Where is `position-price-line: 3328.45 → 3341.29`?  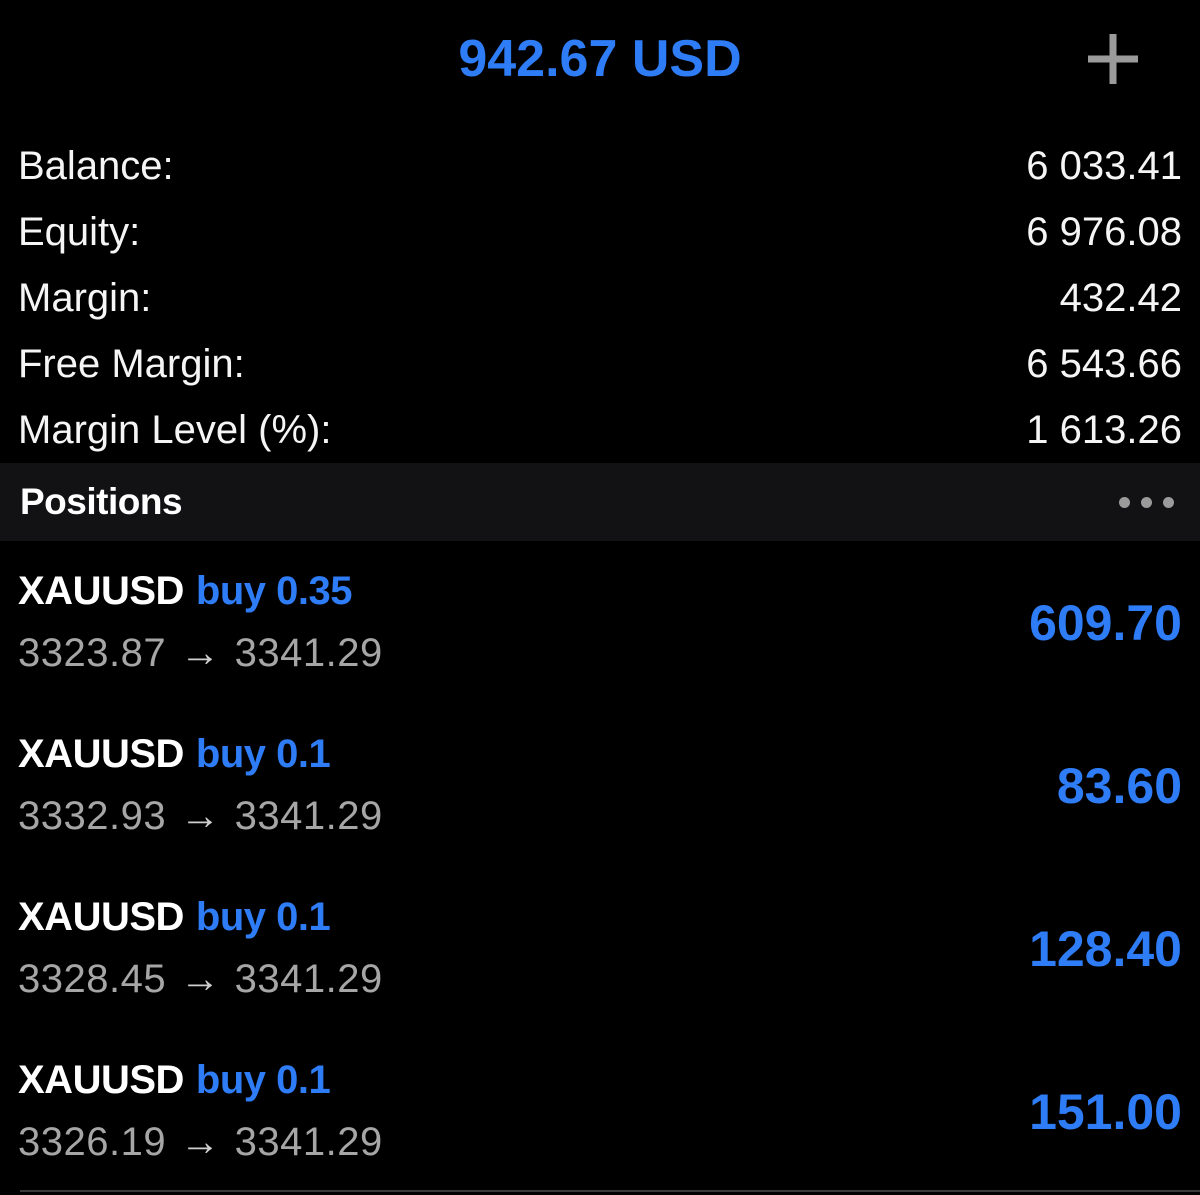
position-price-line: 3328.45 → 3341.29 is located at coordinates (200, 979).